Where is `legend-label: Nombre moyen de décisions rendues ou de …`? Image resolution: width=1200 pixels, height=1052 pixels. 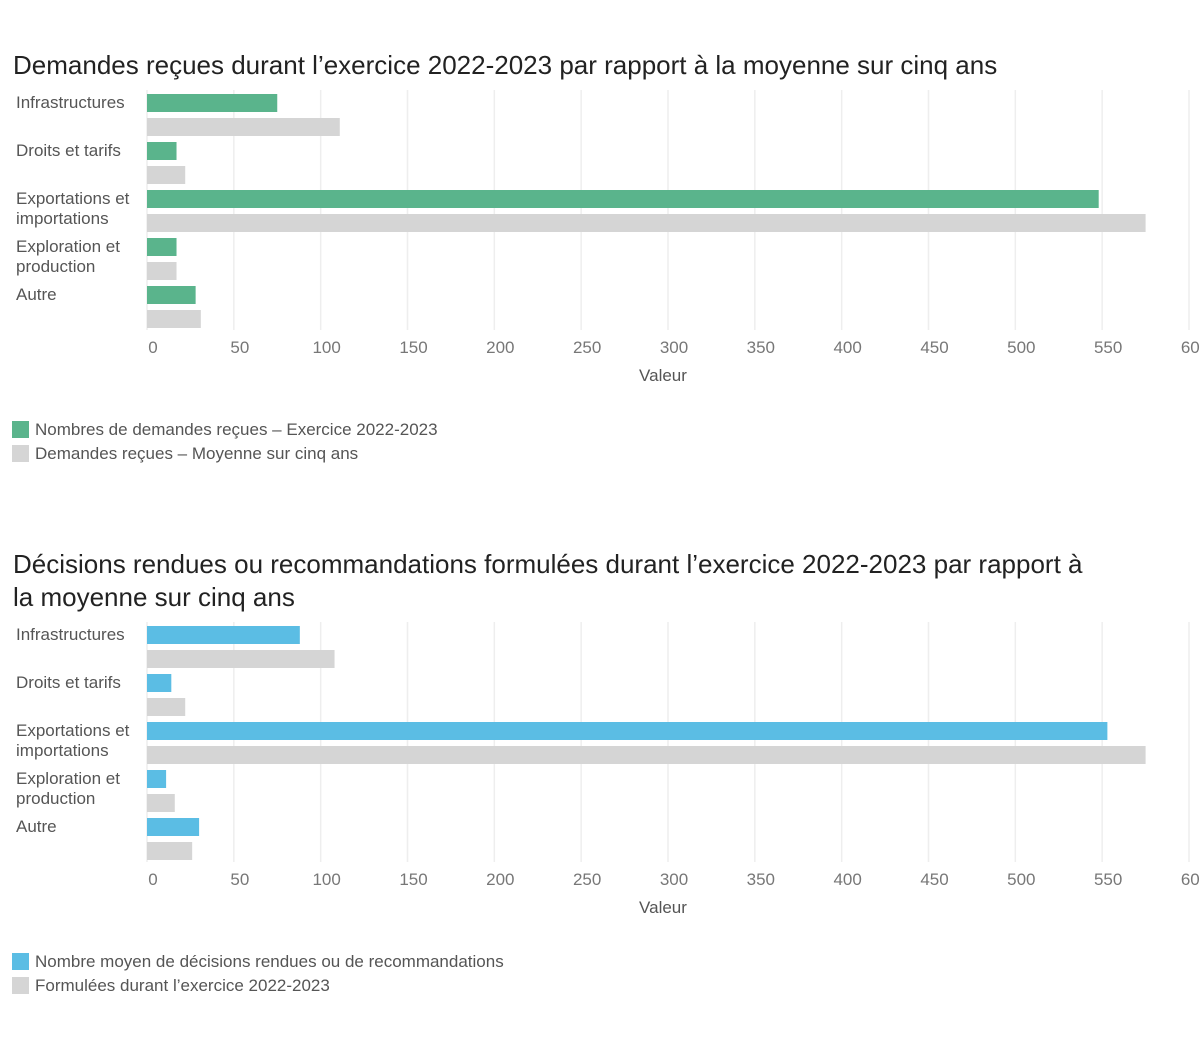
legend-label: Nombre moyen de décisions rendues ou de … is located at coordinates (269, 961).